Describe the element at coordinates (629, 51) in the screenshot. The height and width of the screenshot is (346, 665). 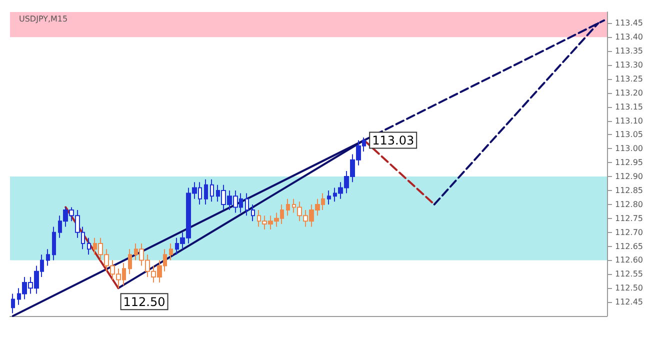
I see `y-tick-label: 113.35` at that location.